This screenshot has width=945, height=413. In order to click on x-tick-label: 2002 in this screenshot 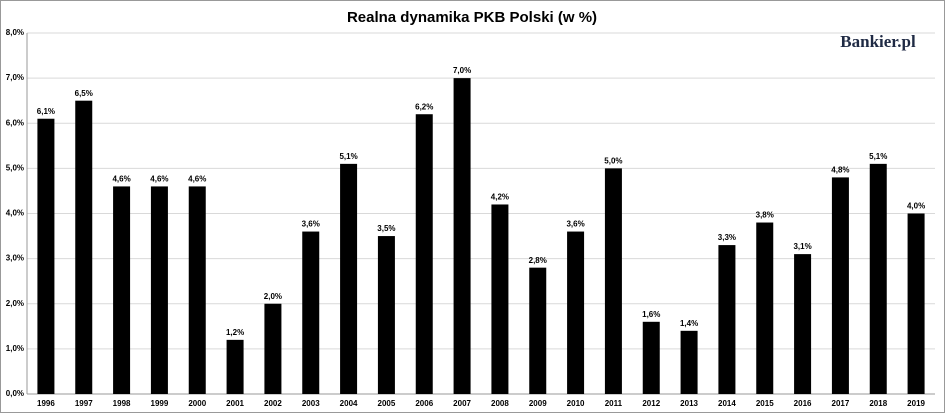, I will do `click(273, 403)`.